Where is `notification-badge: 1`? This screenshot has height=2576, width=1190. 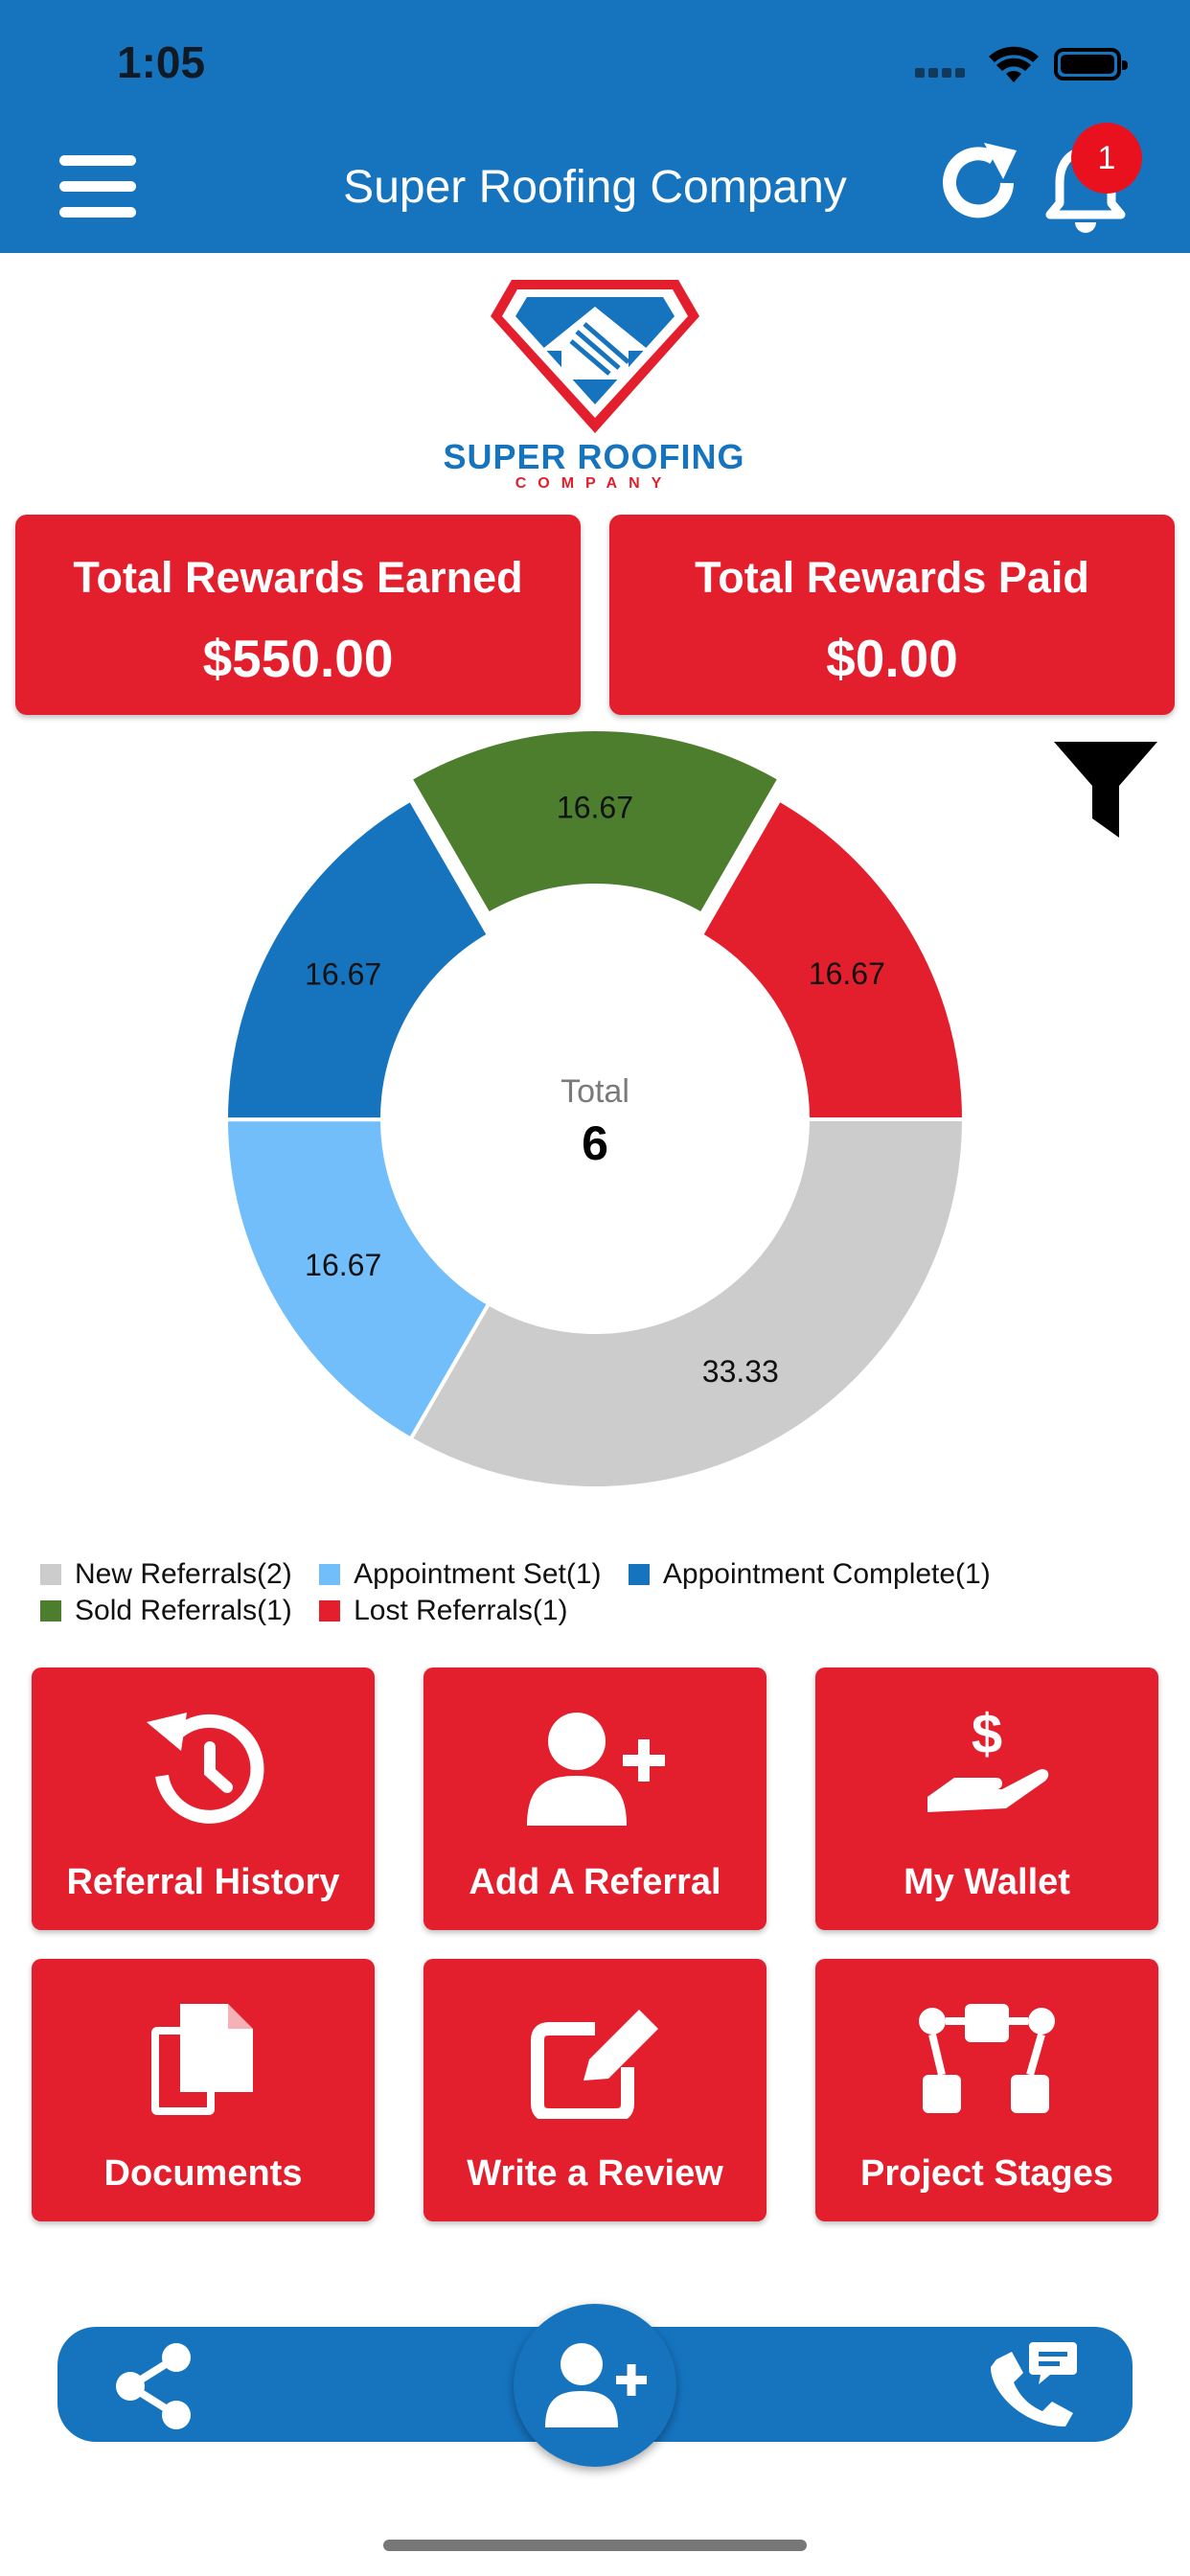 notification-badge: 1 is located at coordinates (1106, 158).